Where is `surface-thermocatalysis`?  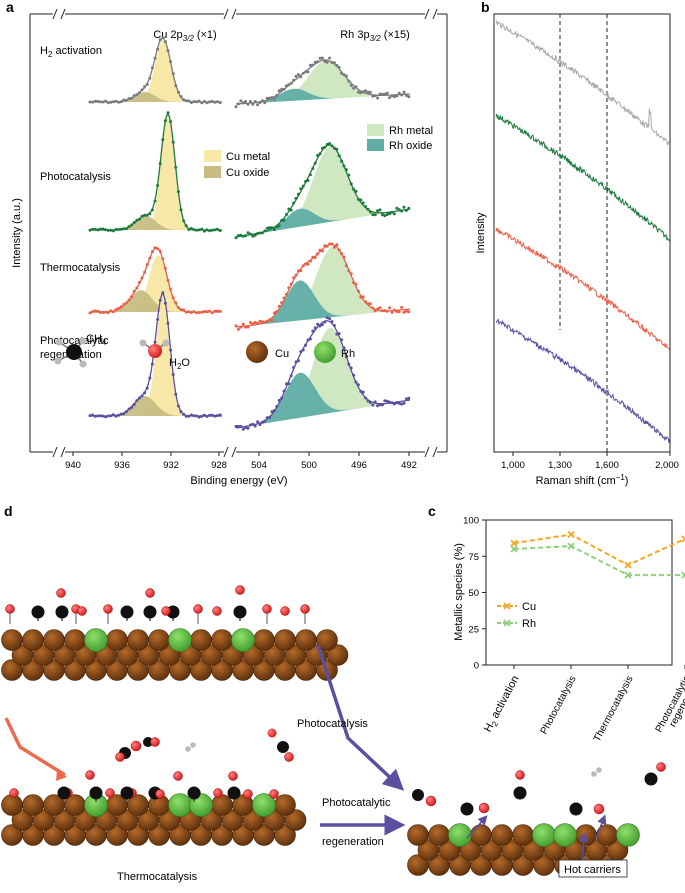
surface-thermocatalysis is located at coordinates (154, 808).